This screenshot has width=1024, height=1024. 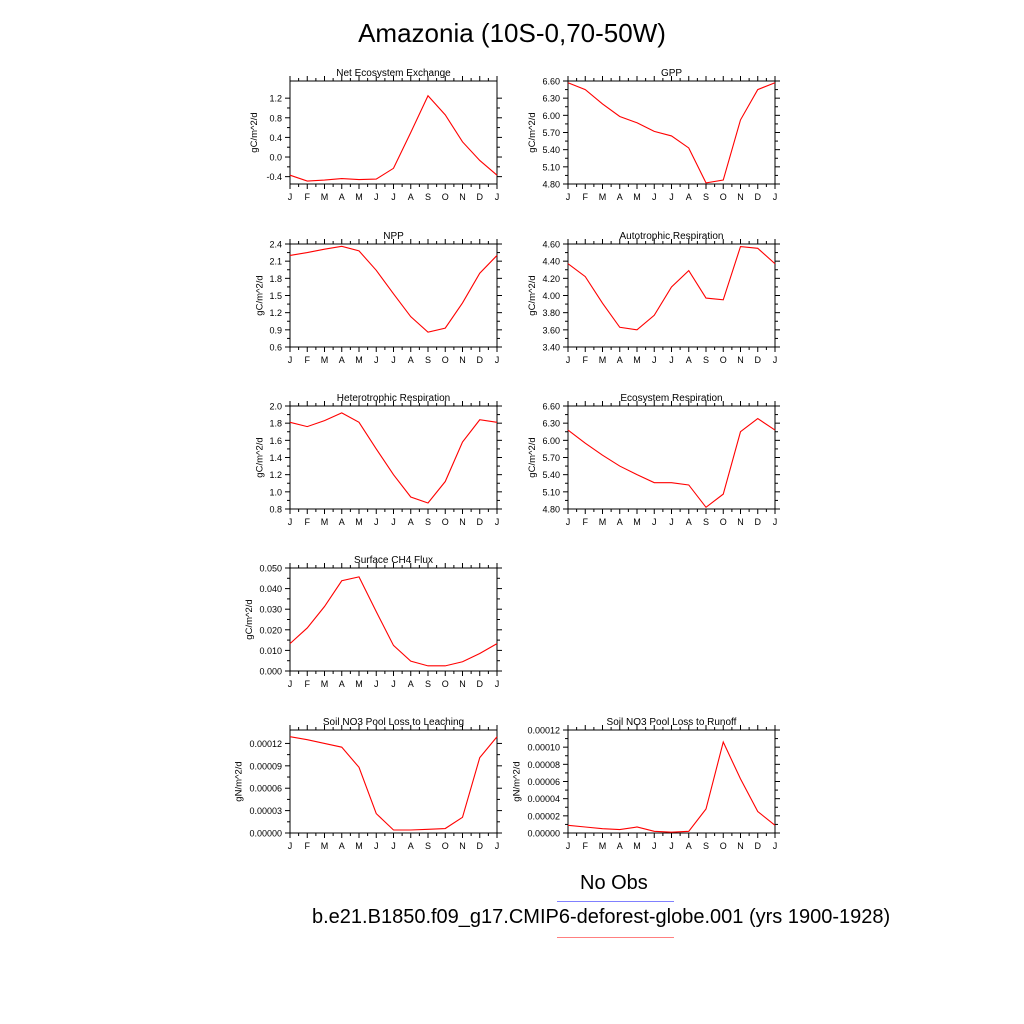 I want to click on y-tick-label: 2.4, so click(x=275, y=245).